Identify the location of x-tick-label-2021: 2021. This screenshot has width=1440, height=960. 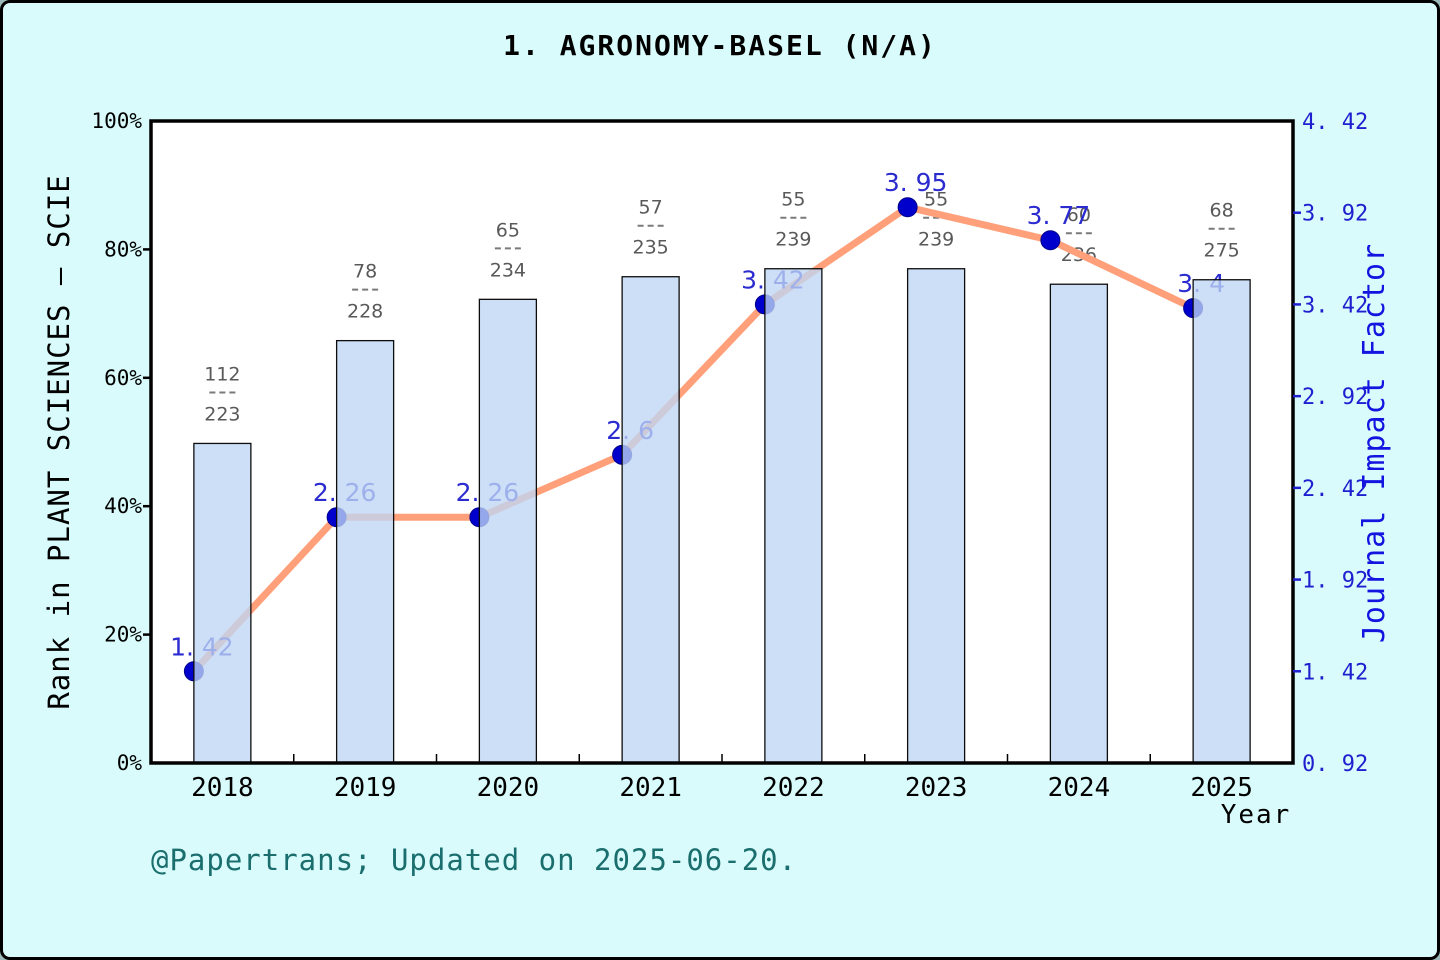
(650, 788).